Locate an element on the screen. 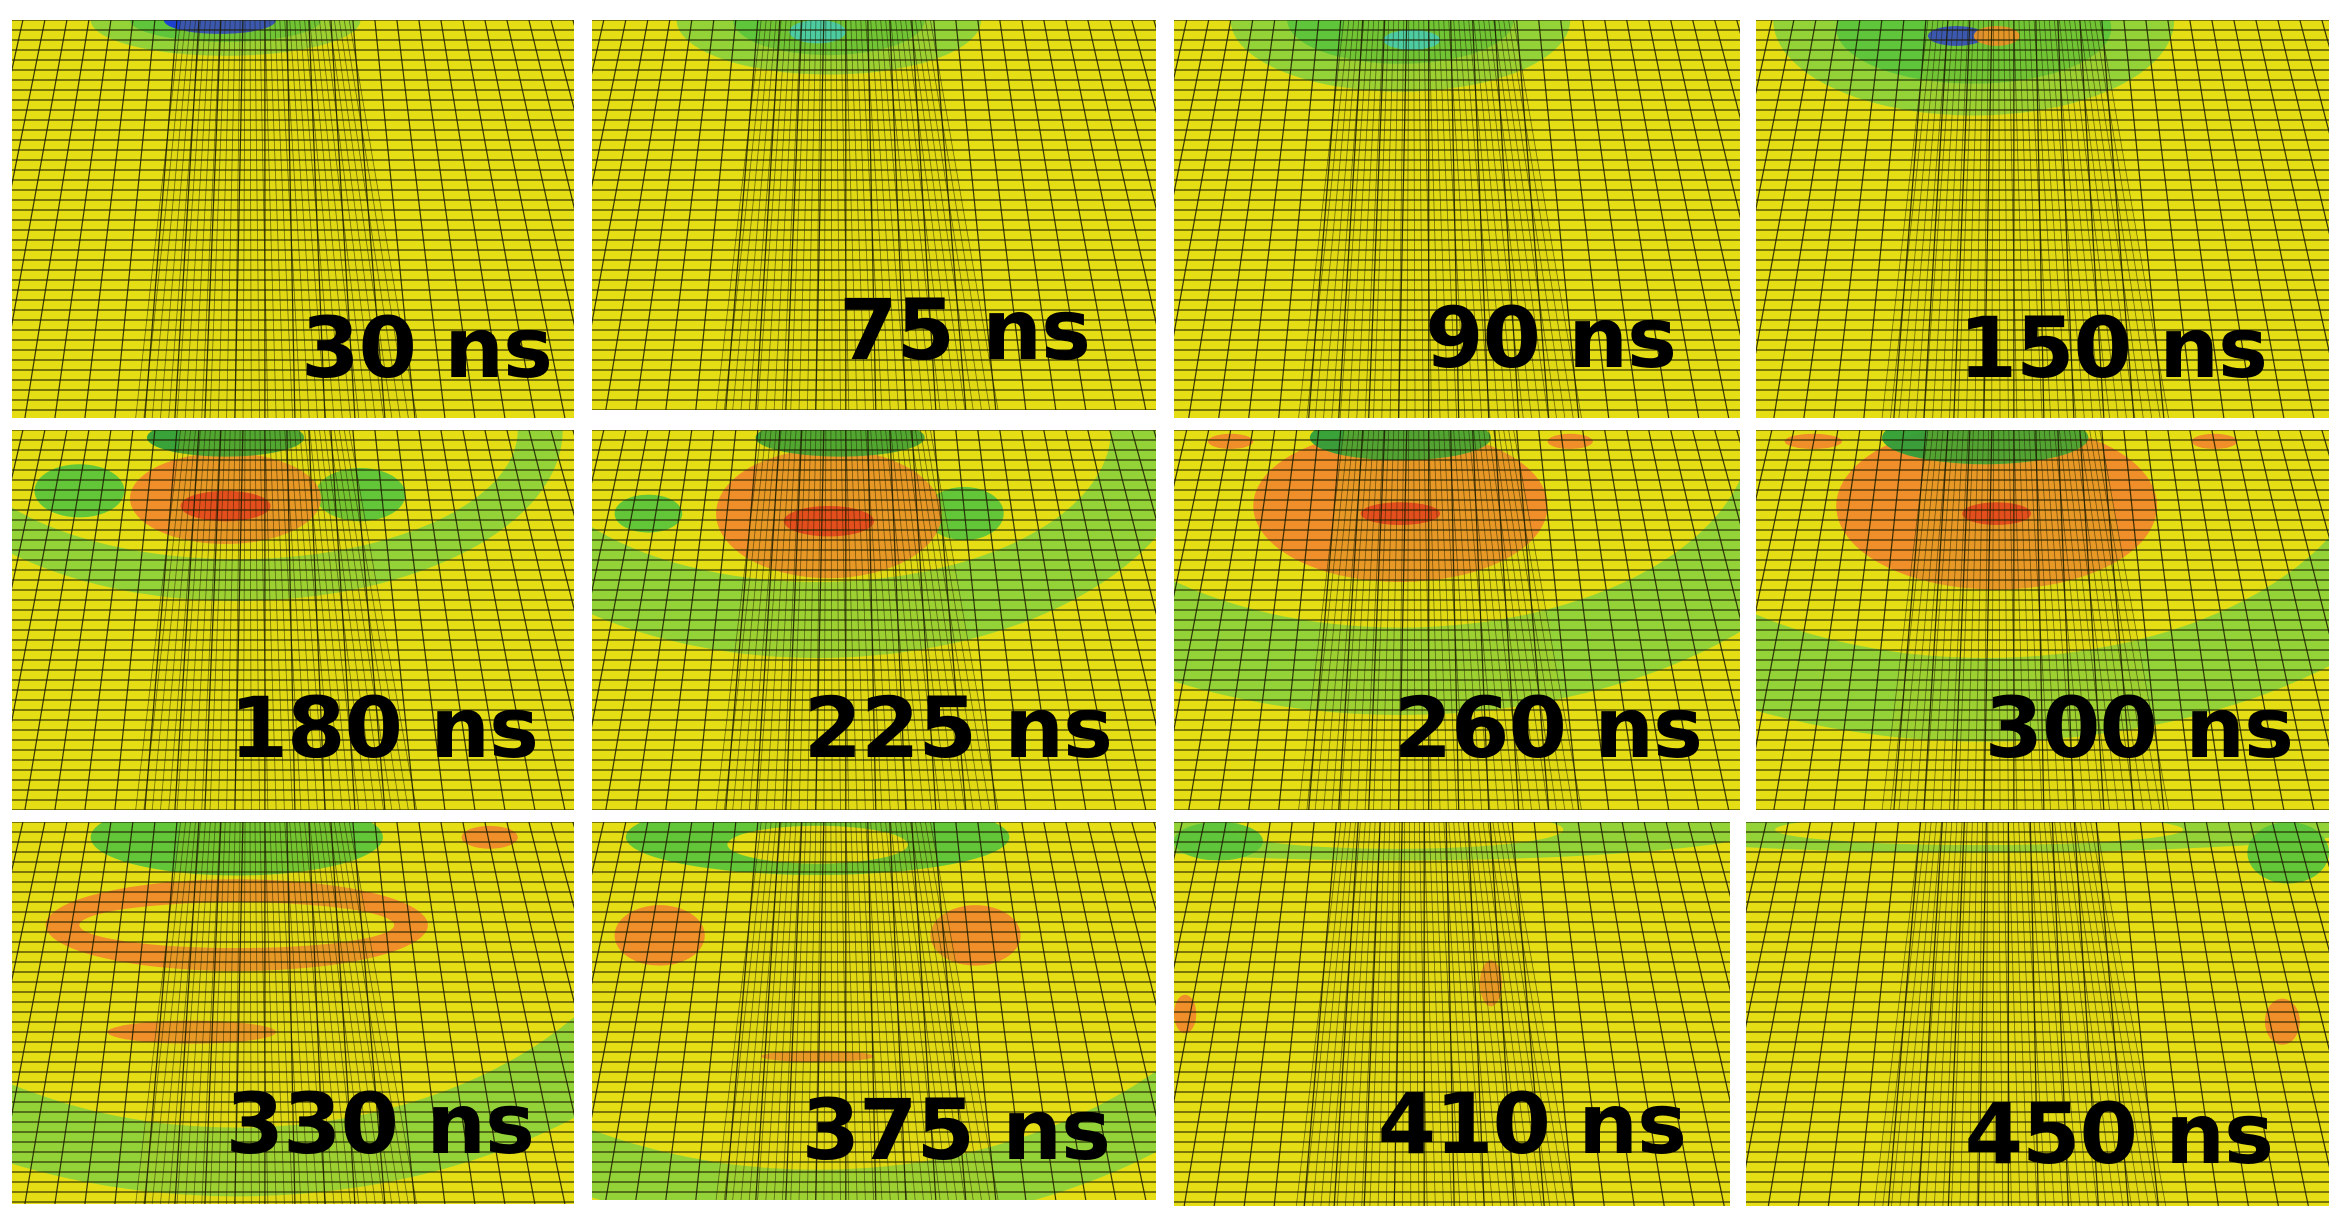 The height and width of the screenshot is (1225, 2343). tension-zone is located at coordinates (1230, 441).